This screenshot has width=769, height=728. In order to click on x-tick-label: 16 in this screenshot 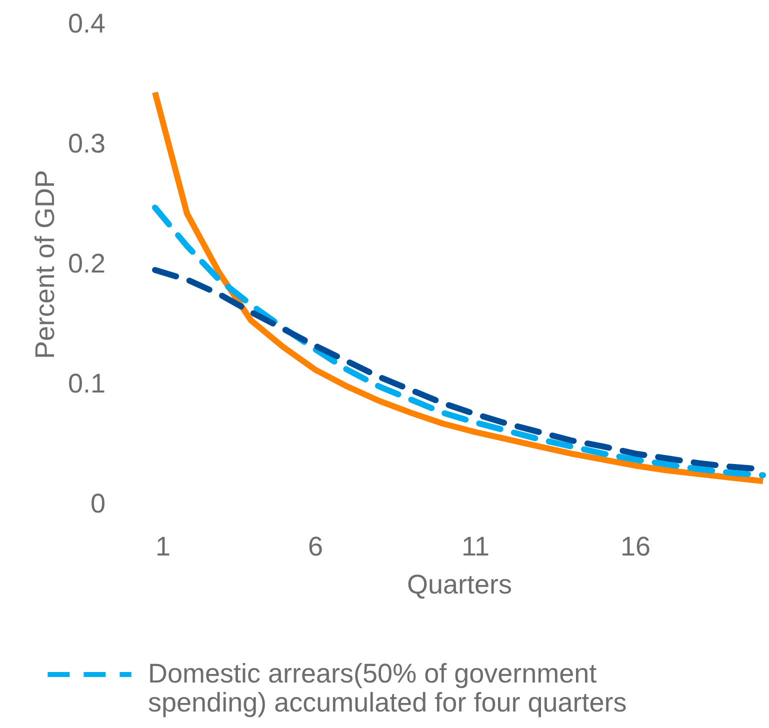, I will do `click(635, 547)`.